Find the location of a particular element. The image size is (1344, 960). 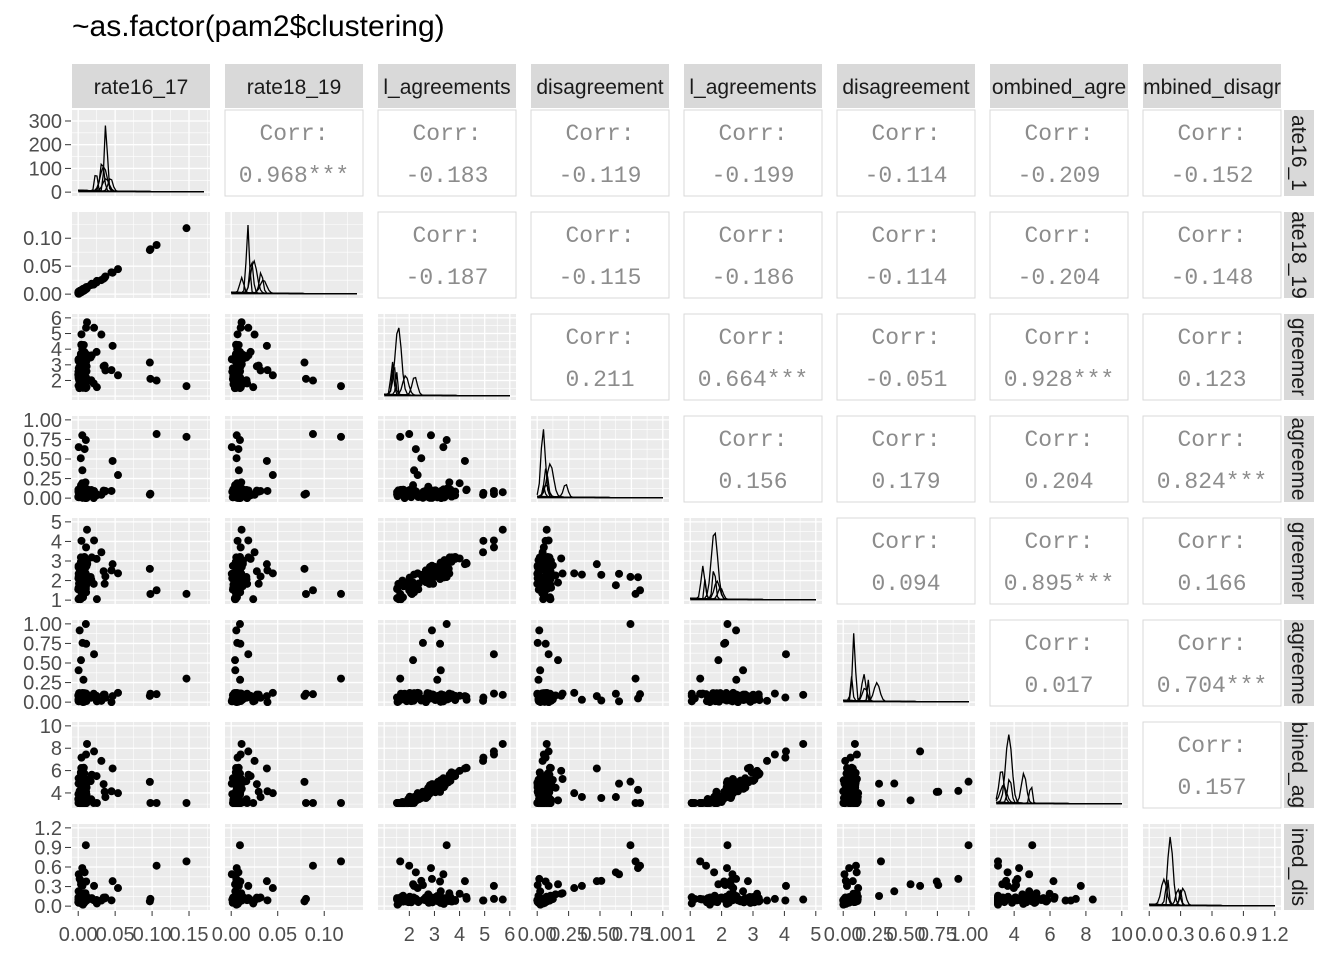

x-tick-label: 0.00 is located at coordinates (231, 935).